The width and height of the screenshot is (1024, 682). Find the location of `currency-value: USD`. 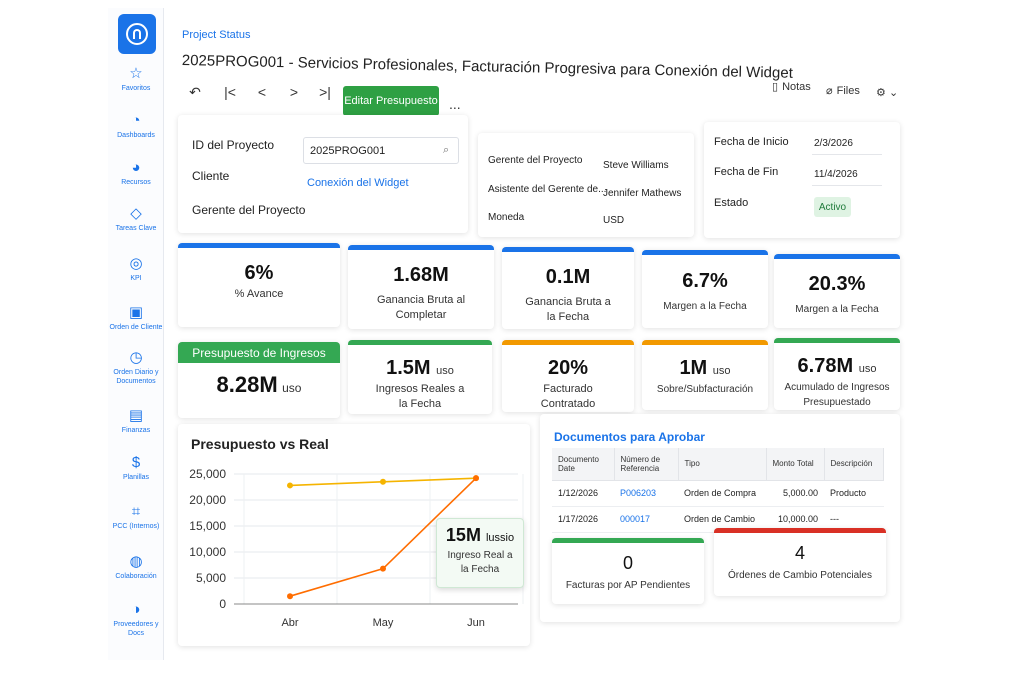

currency-value: USD is located at coordinates (614, 220).